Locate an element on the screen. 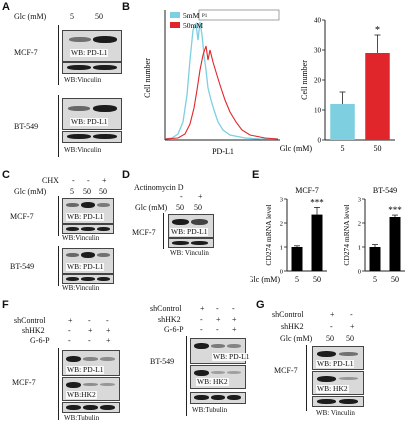 This screenshot has width=410, height=429. panel-a-cellline-bt549: BT-549 is located at coordinates (26, 126).